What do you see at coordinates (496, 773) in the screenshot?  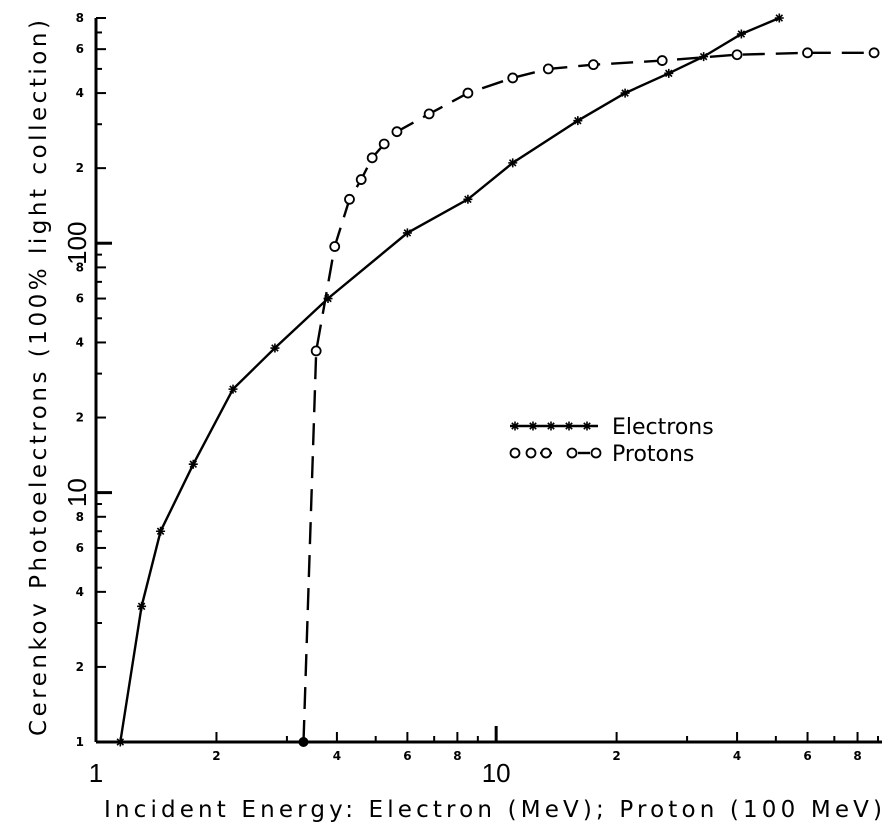 I see `x-major-tick-label: 10` at bounding box center [496, 773].